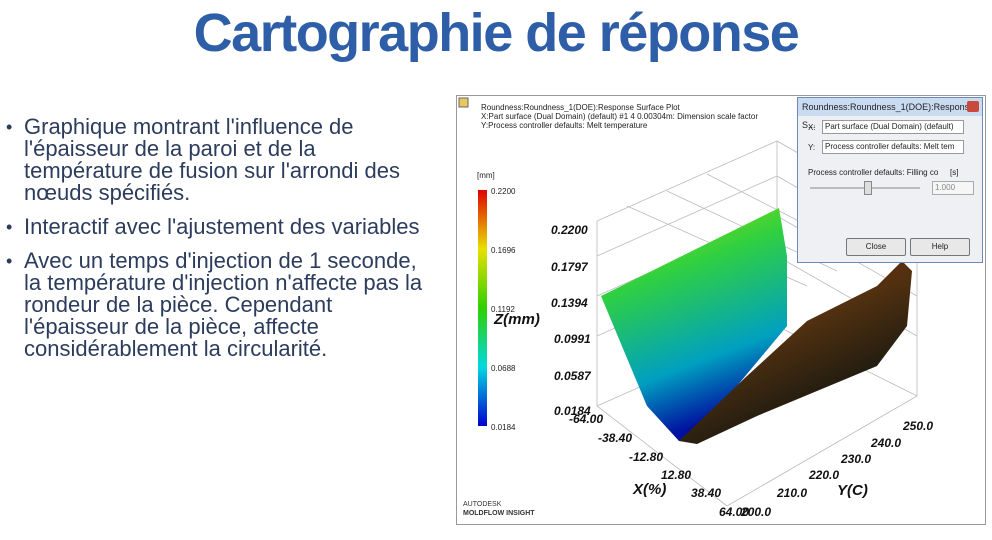 The height and width of the screenshot is (540, 992). What do you see at coordinates (503, 368) in the screenshot?
I see `colorbar-label: 0.0688` at bounding box center [503, 368].